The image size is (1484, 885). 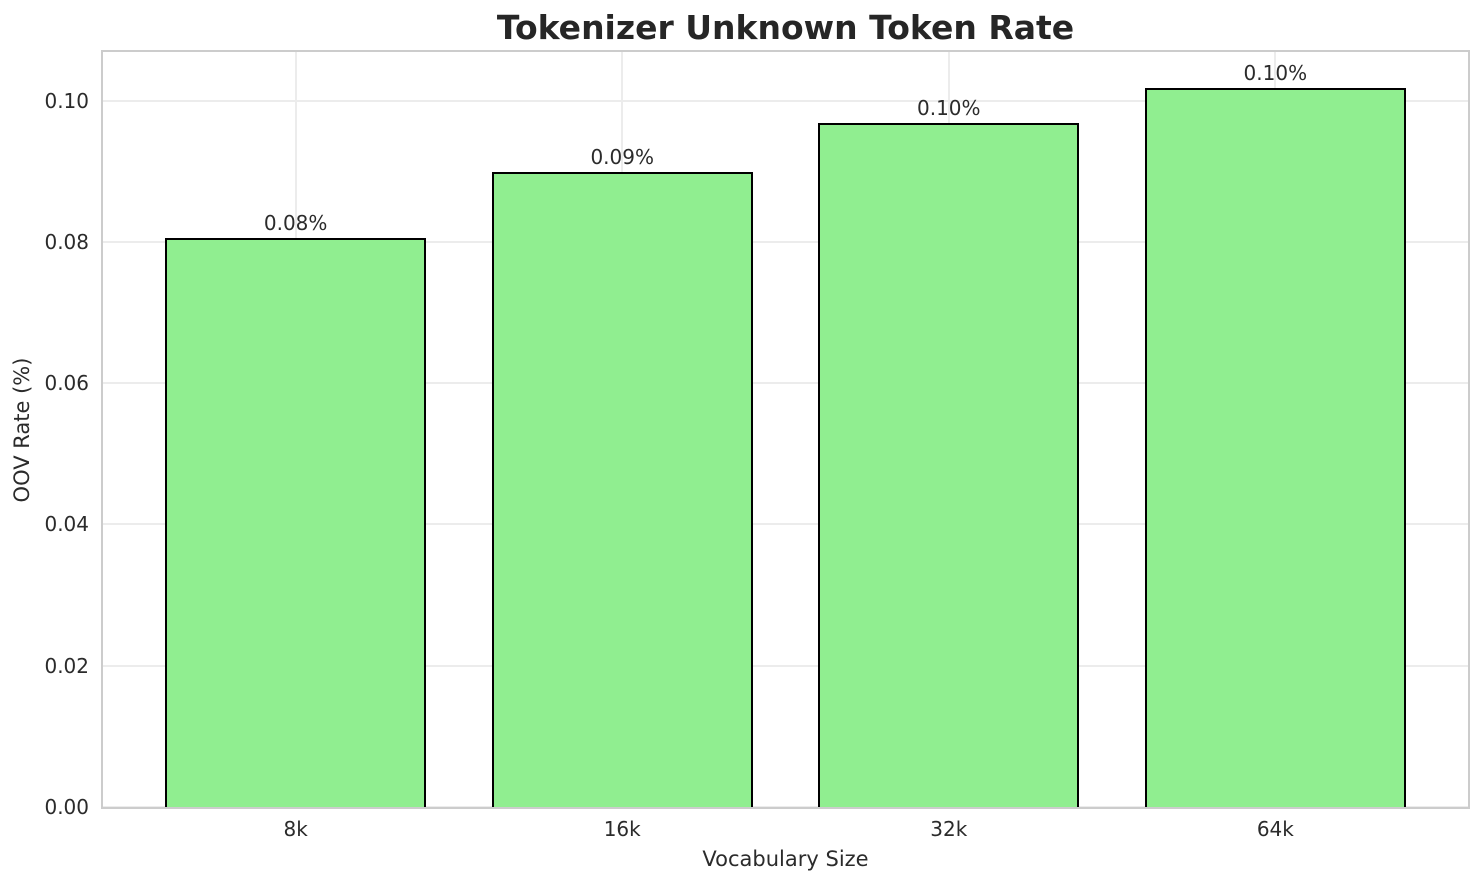 I want to click on x-axis-label: Vocabulary Size, so click(x=785, y=859).